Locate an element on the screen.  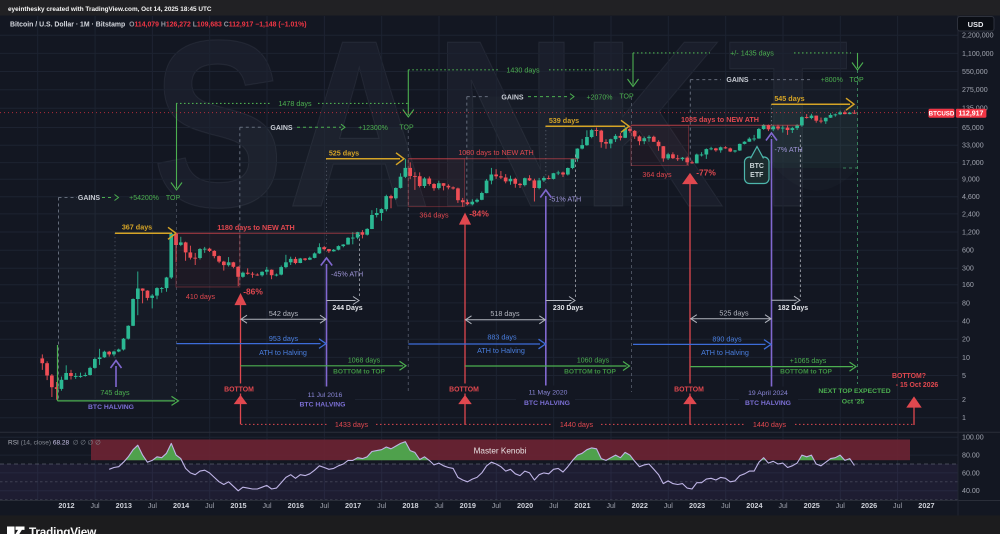
svg-text: 2019 is located at coordinates (468, 505).